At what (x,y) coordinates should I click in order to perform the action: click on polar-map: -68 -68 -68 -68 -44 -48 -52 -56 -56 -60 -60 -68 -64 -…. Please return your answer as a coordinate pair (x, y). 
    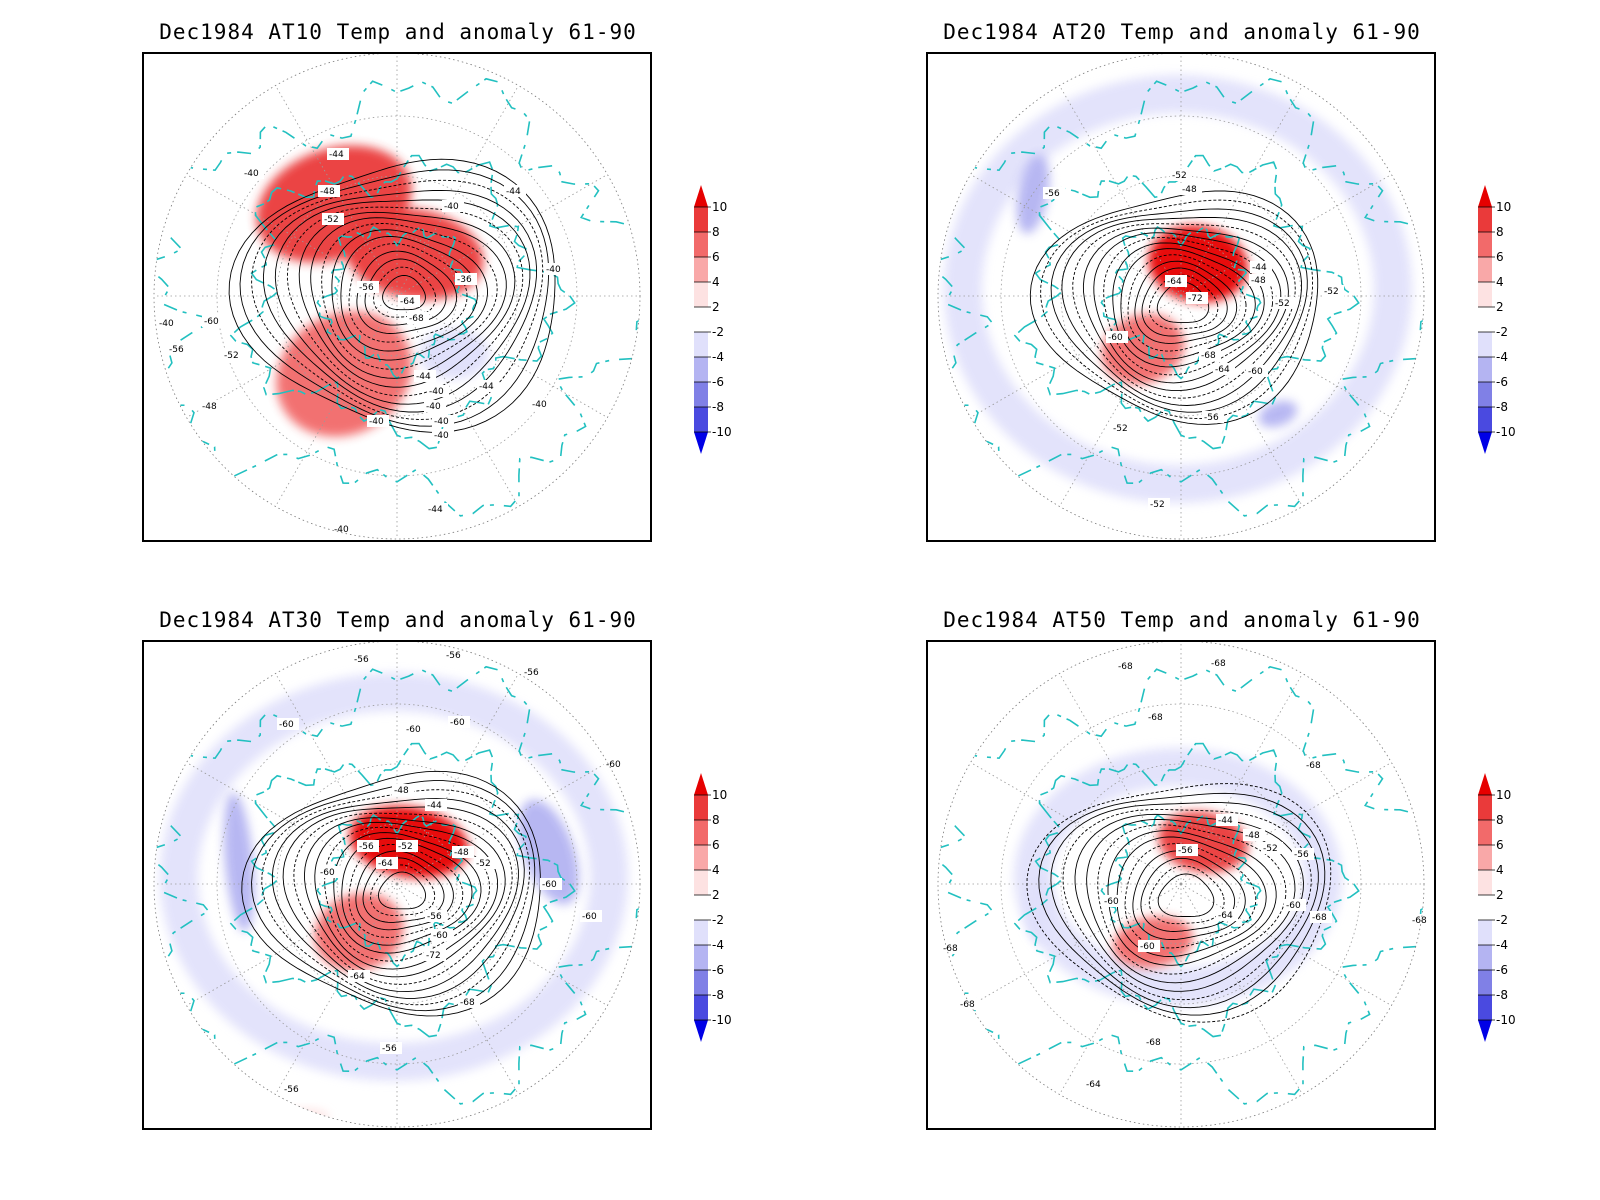
    Looking at the image, I should click on (1181, 885).